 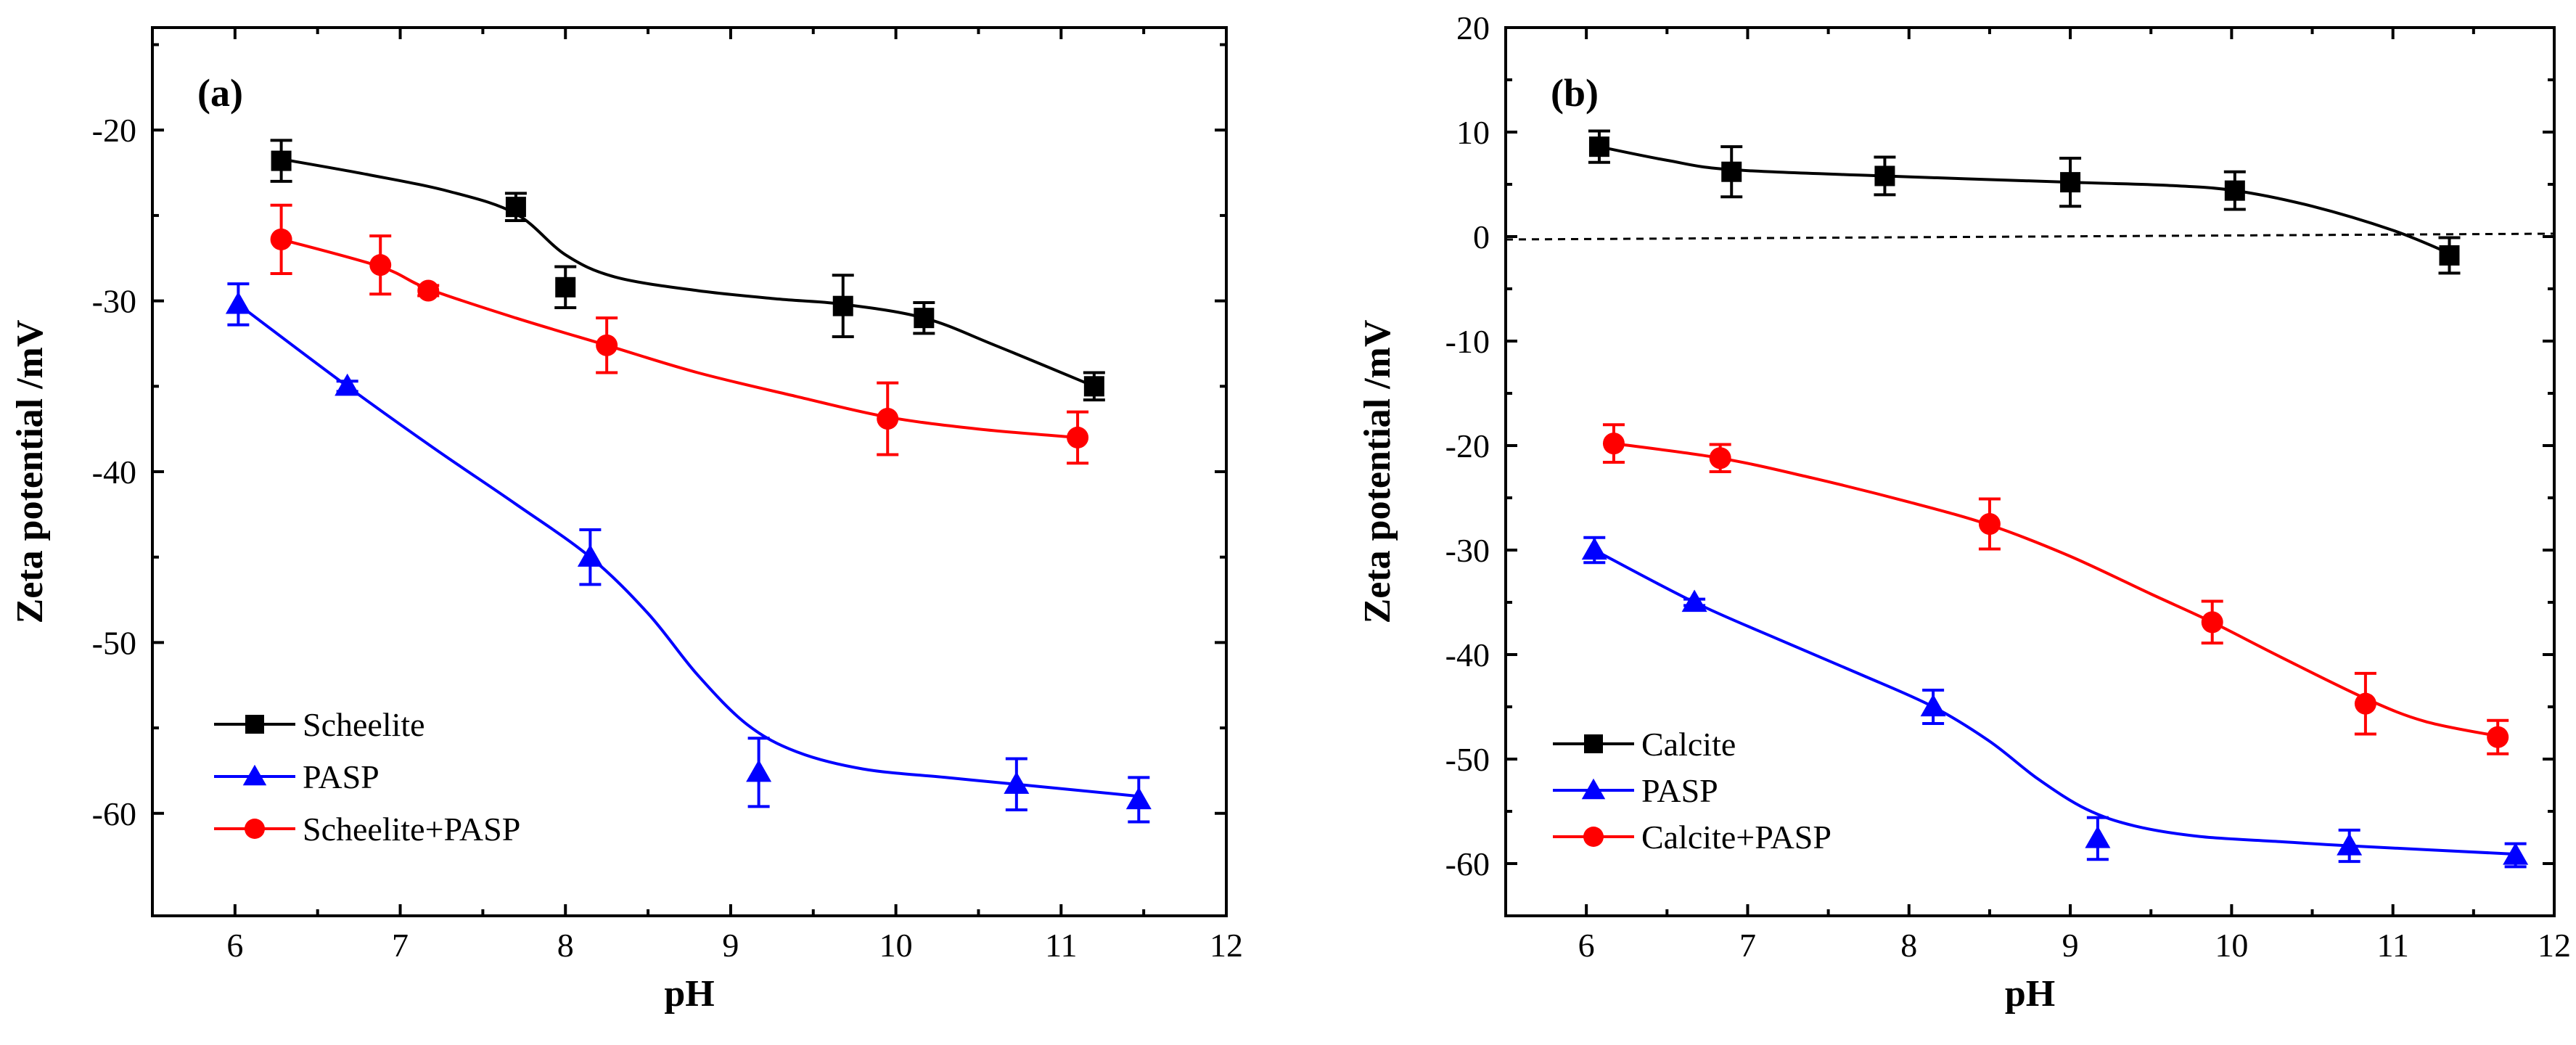 I want to click on legend-label: Scheelite, so click(x=364, y=724).